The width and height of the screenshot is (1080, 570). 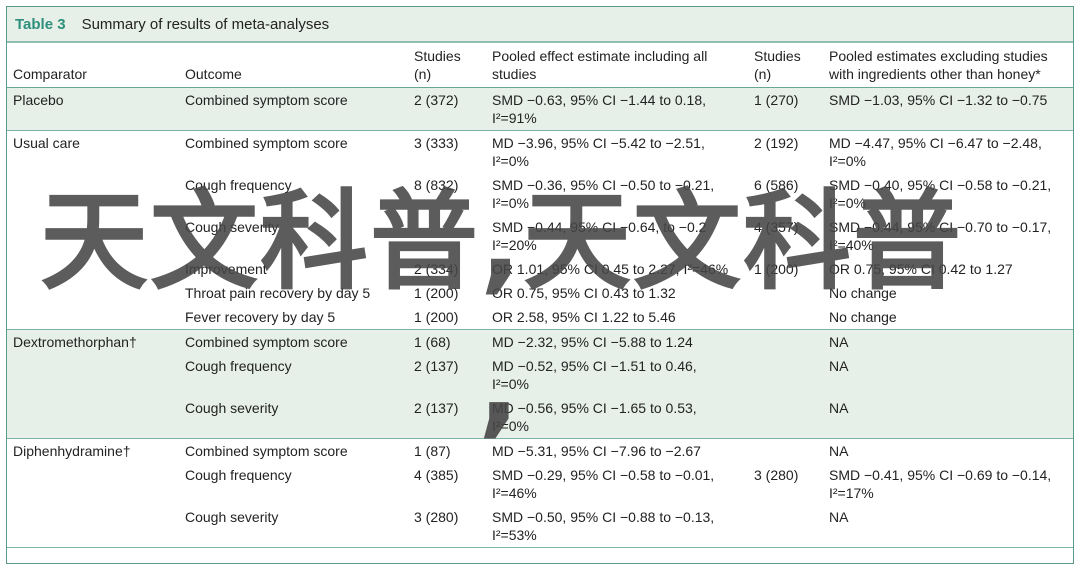 What do you see at coordinates (940, 484) in the screenshot?
I see `estimate-excl-cell: SMD −0.41, 95% CI −0.69 to −0.14, I²=17%` at bounding box center [940, 484].